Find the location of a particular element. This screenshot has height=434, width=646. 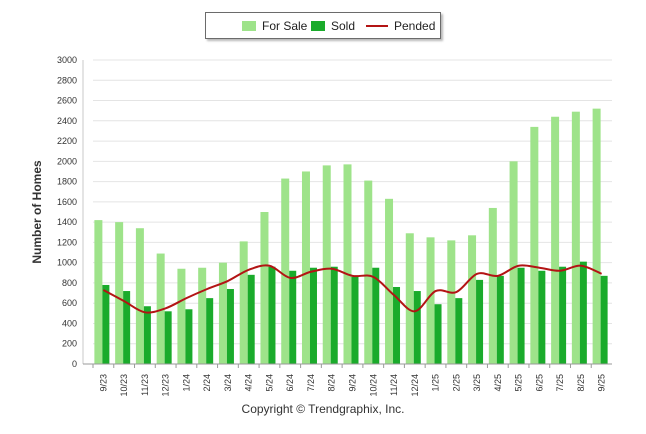

x-tick-label: 10/23 is located at coordinates (124, 385).